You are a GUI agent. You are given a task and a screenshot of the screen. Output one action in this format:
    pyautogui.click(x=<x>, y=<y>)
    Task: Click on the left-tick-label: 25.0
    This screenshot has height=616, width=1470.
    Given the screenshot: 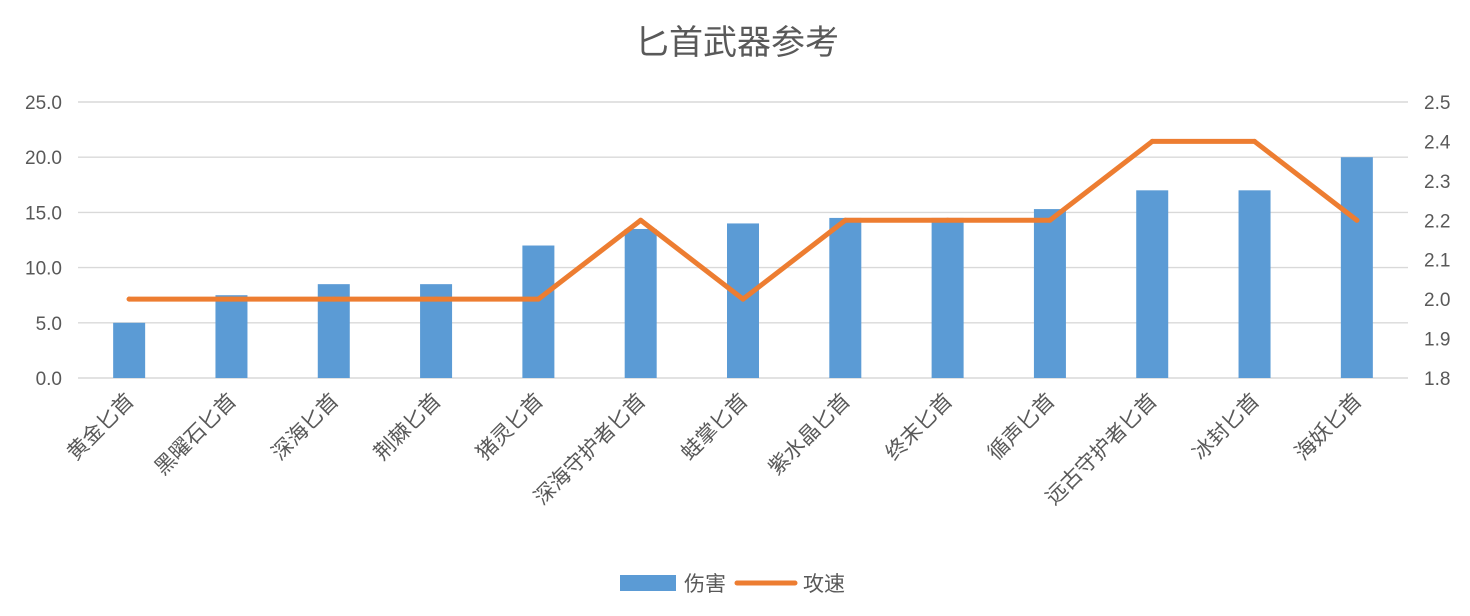 What is the action you would take?
    pyautogui.click(x=43, y=103)
    